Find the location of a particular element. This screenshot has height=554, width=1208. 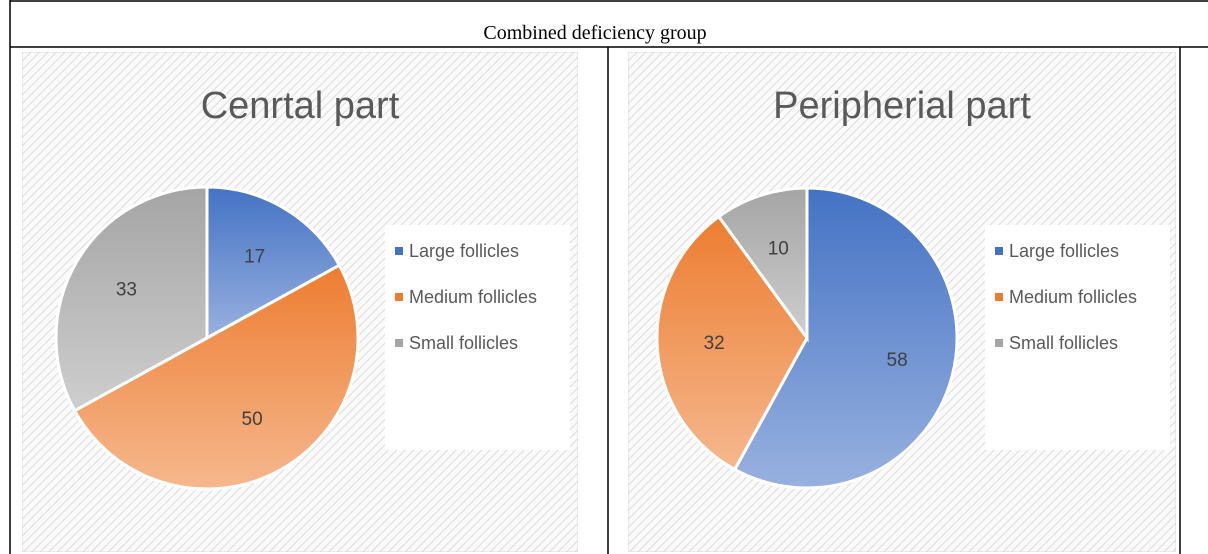

data-label: 50 is located at coordinates (252, 419).